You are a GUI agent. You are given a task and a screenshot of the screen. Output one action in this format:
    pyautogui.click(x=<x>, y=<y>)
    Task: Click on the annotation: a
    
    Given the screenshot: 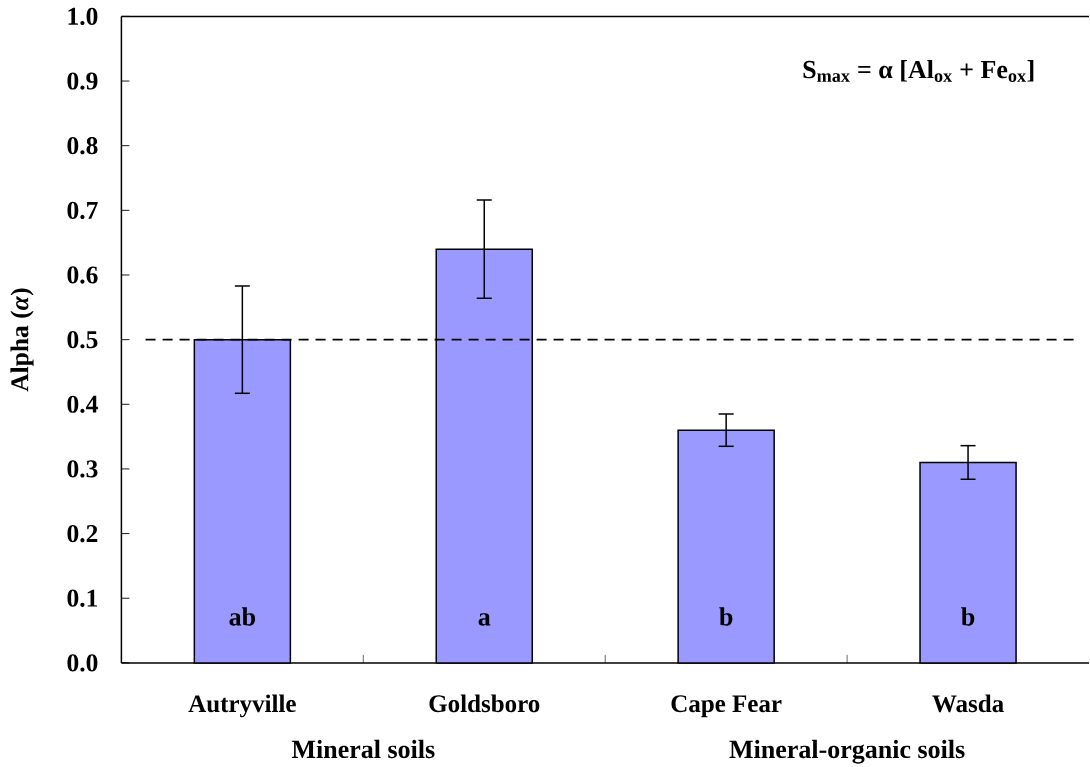 What is the action you would take?
    pyautogui.click(x=484, y=619)
    